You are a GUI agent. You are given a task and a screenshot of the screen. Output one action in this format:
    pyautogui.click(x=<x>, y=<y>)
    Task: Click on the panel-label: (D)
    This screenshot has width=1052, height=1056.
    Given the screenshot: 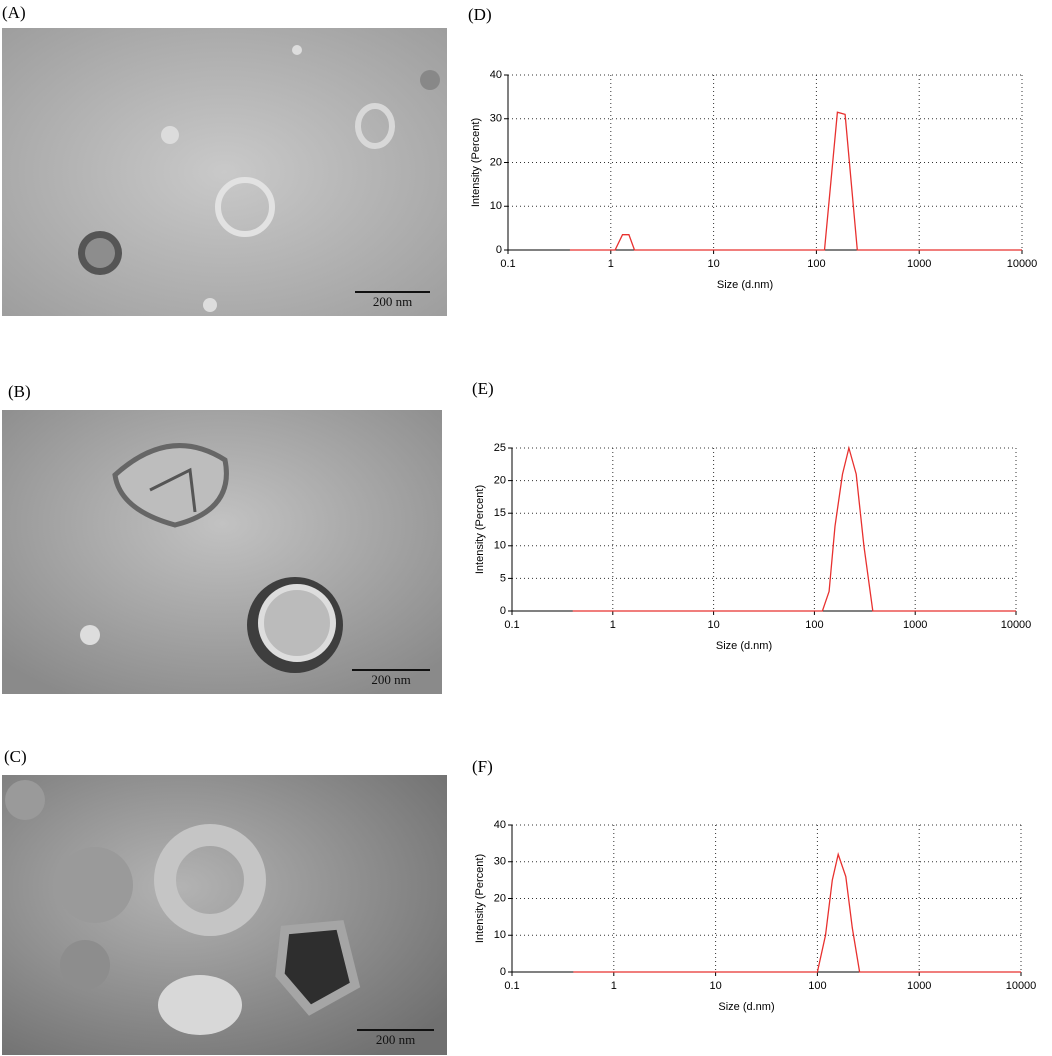 What is the action you would take?
    pyautogui.click(x=480, y=14)
    